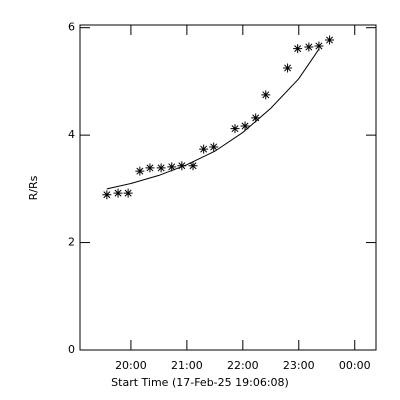  What do you see at coordinates (187, 365) in the screenshot?
I see `x-tick-label: 21:00` at bounding box center [187, 365].